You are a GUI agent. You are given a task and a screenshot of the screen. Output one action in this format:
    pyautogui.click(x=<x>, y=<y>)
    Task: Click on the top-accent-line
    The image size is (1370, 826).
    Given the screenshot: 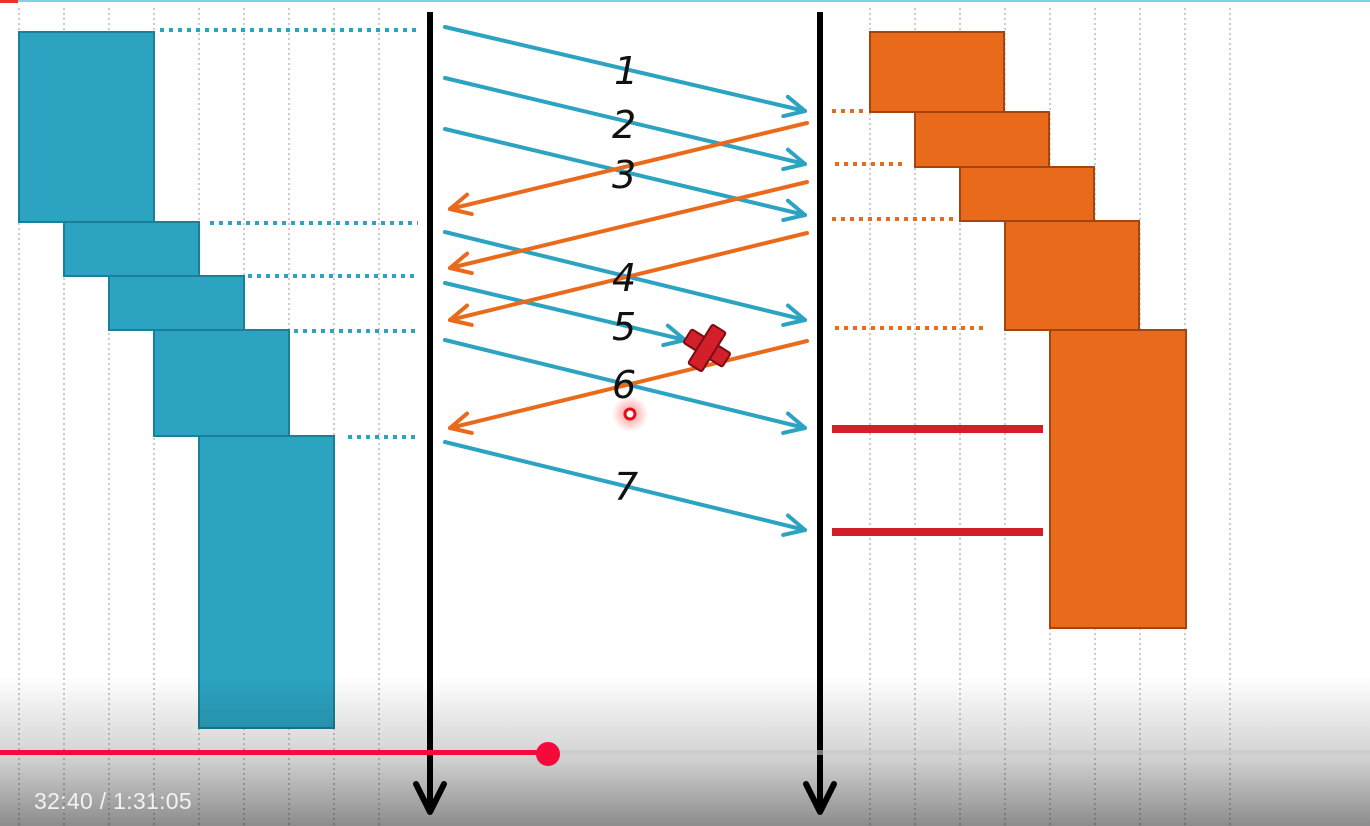 What is the action you would take?
    pyautogui.click(x=685, y=1)
    